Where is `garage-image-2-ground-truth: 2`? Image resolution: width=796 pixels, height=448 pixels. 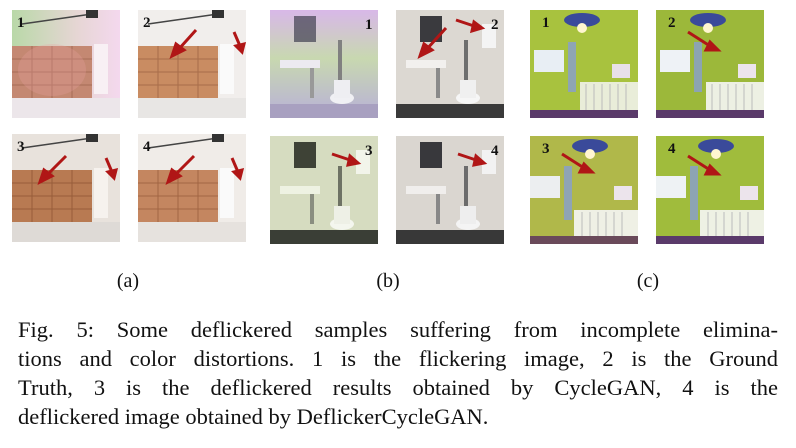 garage-image-2-ground-truth: 2 is located at coordinates (192, 64).